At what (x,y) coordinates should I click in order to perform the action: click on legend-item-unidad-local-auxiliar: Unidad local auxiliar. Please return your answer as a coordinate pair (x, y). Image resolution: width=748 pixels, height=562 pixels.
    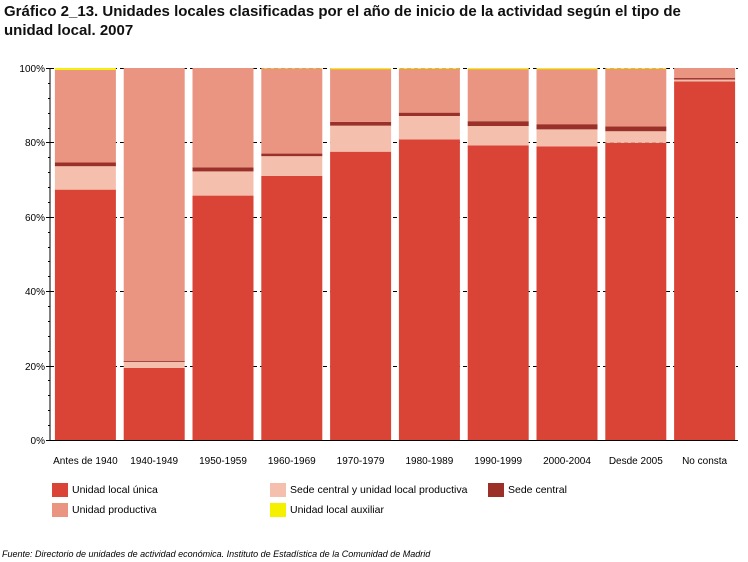
    Looking at the image, I should click on (327, 510).